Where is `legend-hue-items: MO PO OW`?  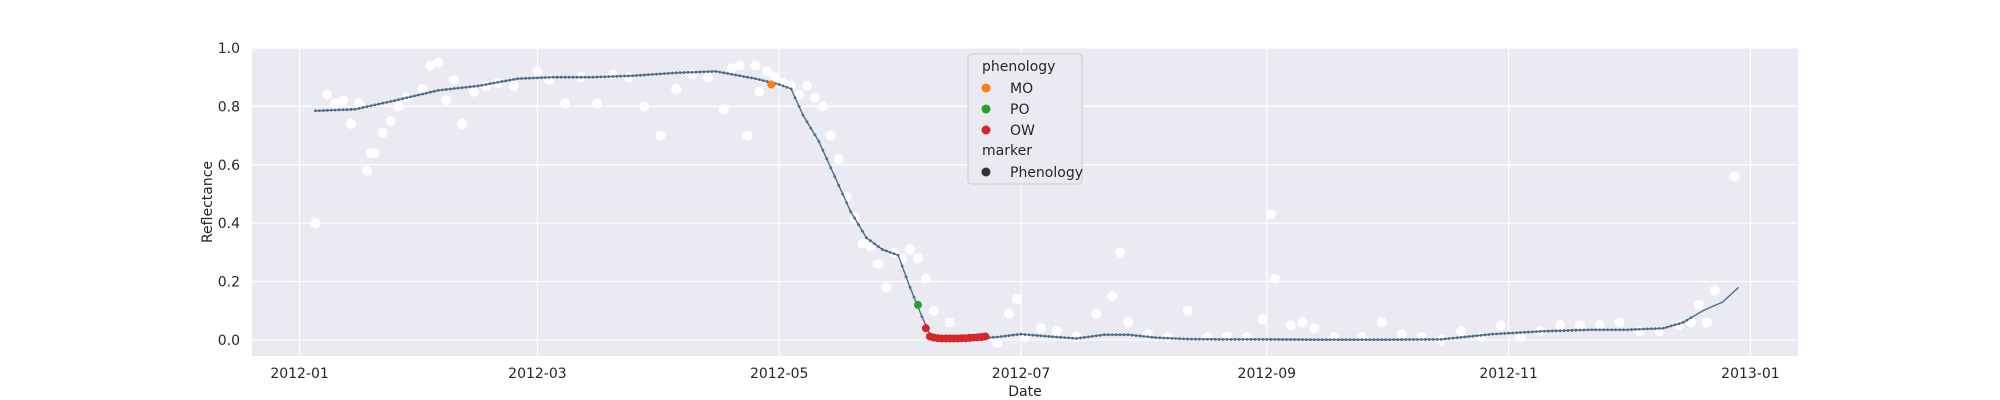
legend-hue-items: MO PO OW is located at coordinates (1008, 110).